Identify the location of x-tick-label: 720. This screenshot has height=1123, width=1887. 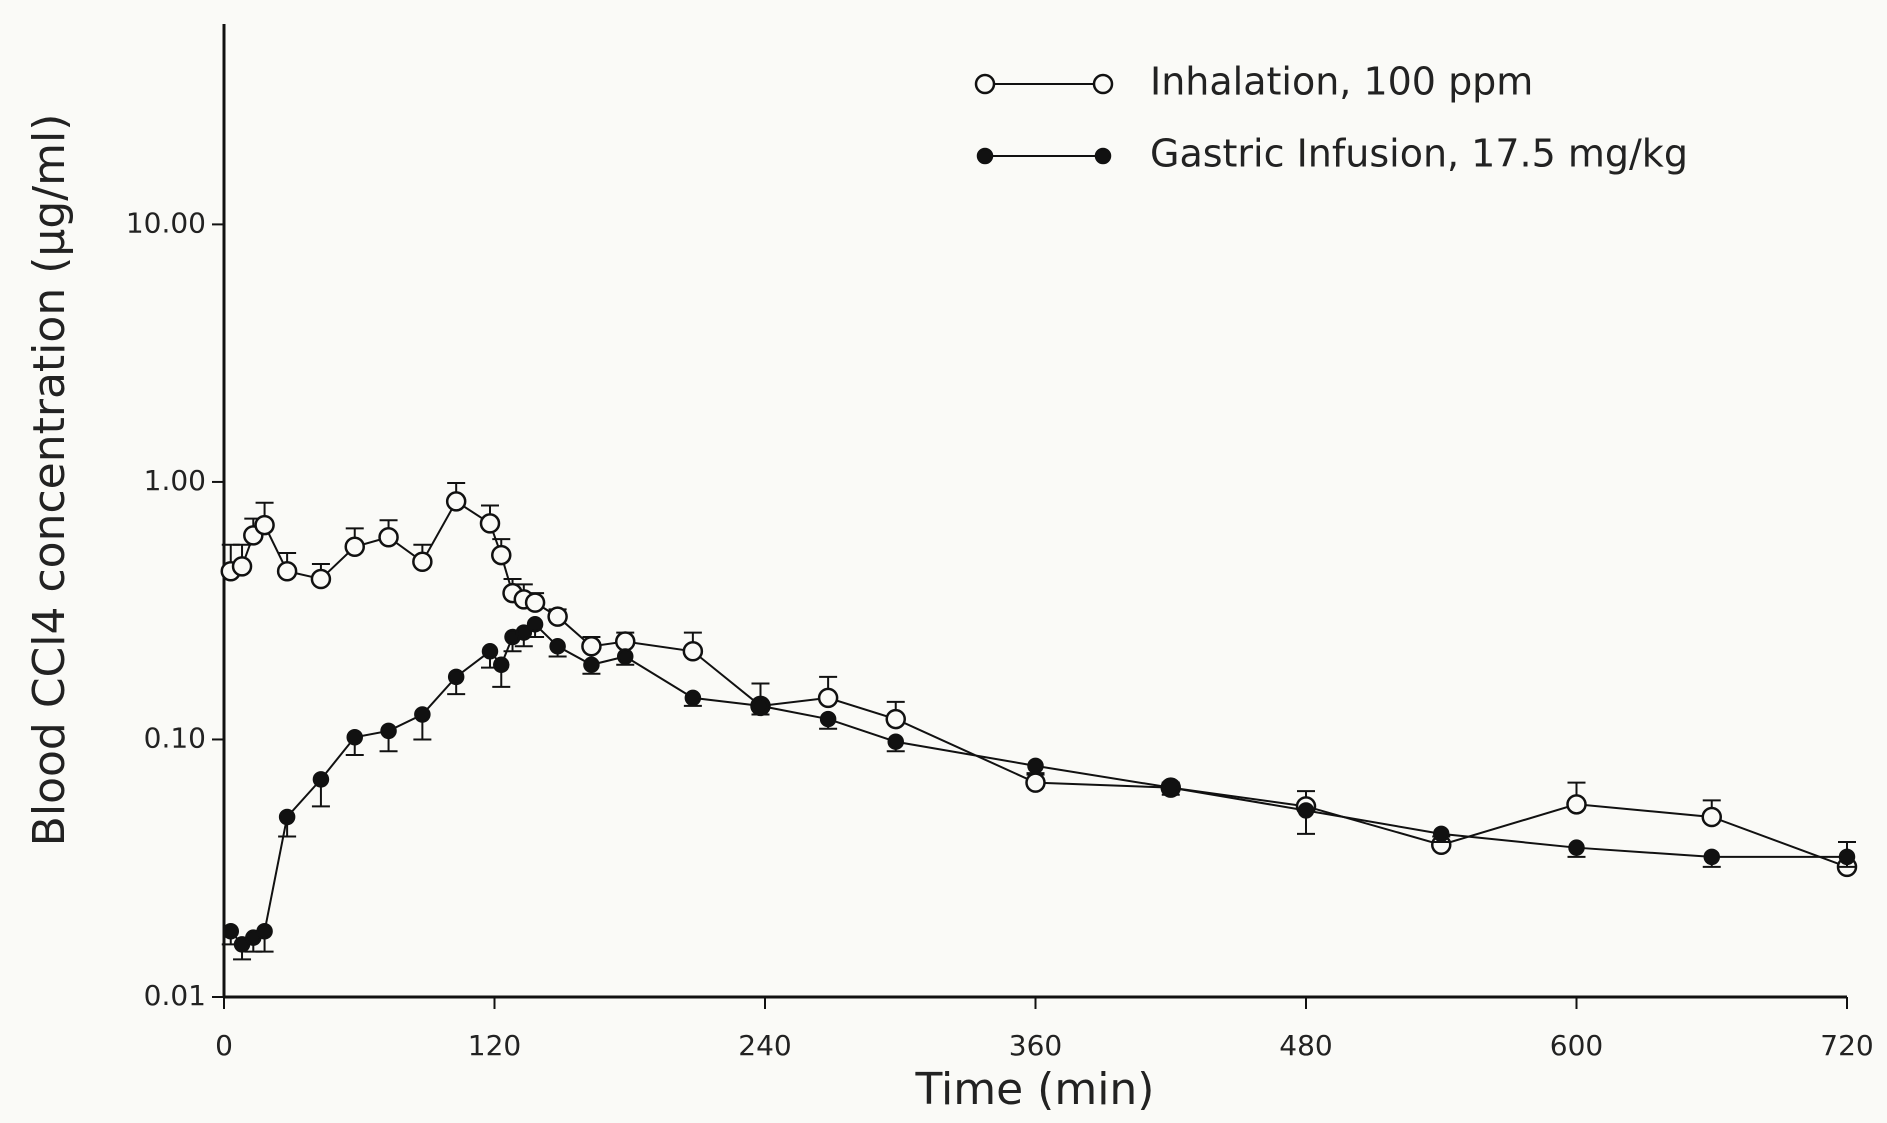
(1846, 1045).